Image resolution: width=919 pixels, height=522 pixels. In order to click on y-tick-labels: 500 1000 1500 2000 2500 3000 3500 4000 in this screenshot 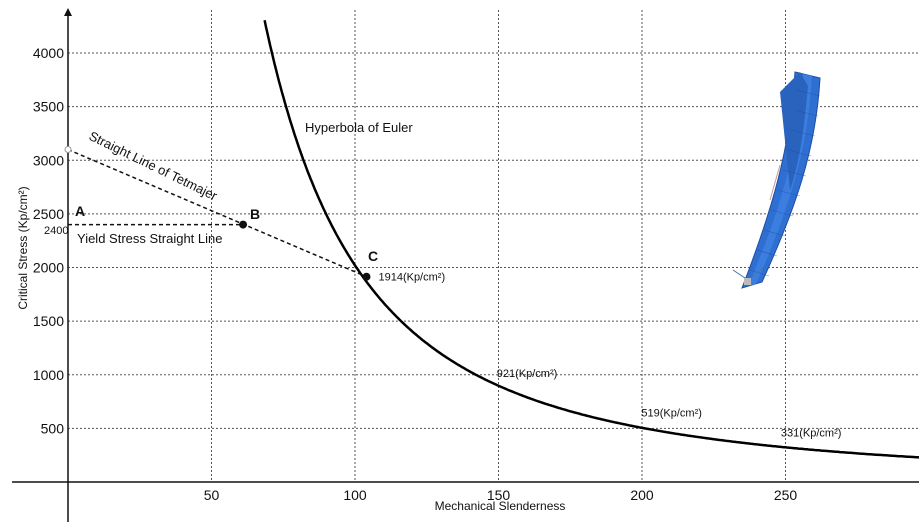, I will do `click(48, 240)`.